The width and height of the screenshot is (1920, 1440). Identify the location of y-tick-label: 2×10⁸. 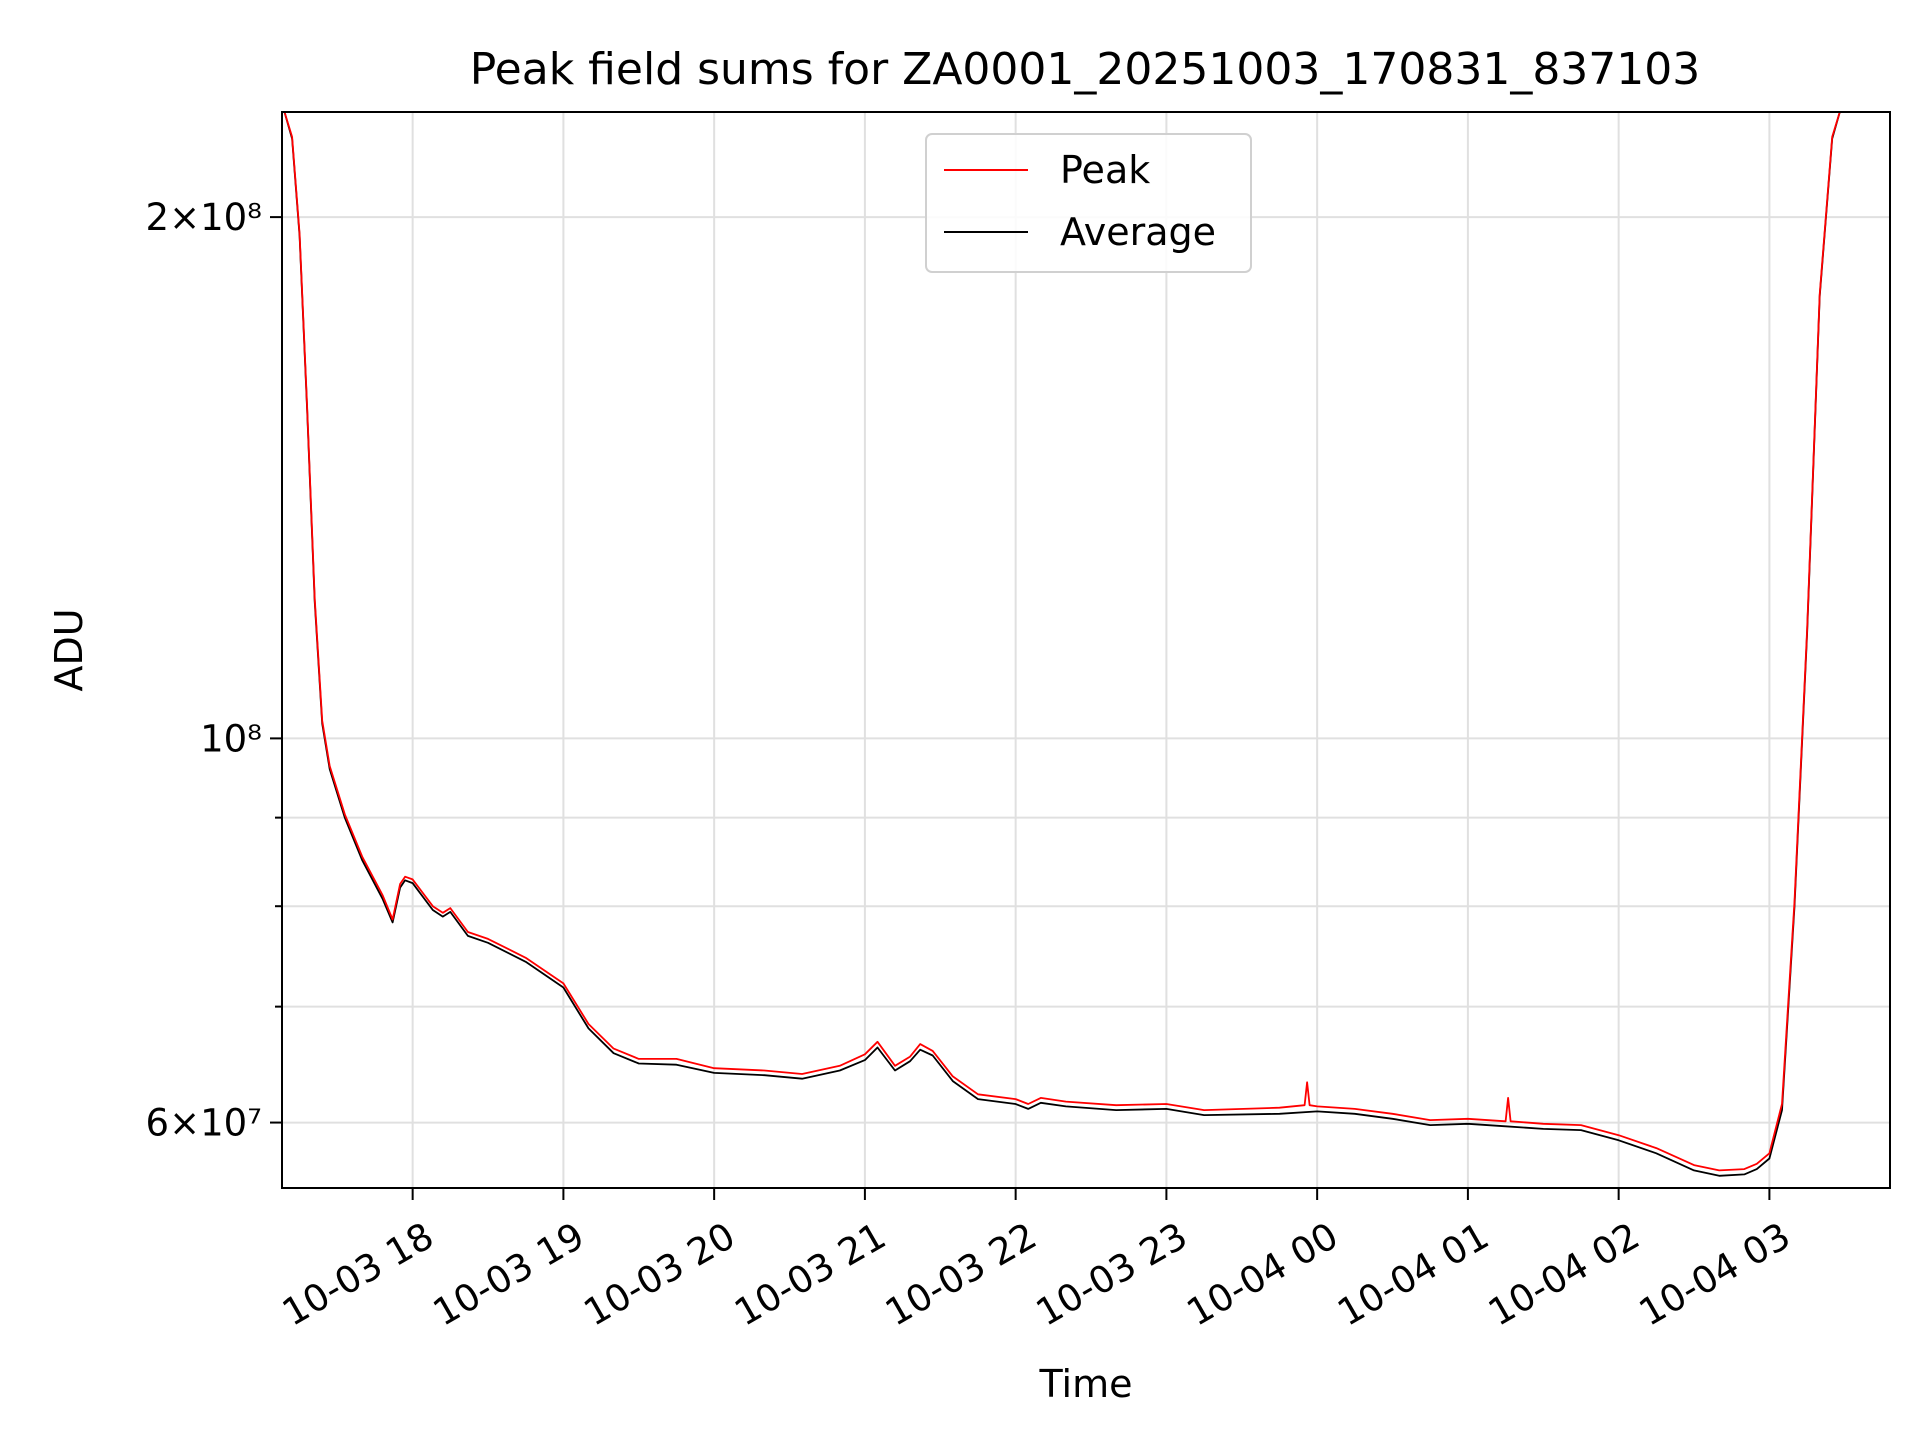
(204, 217).